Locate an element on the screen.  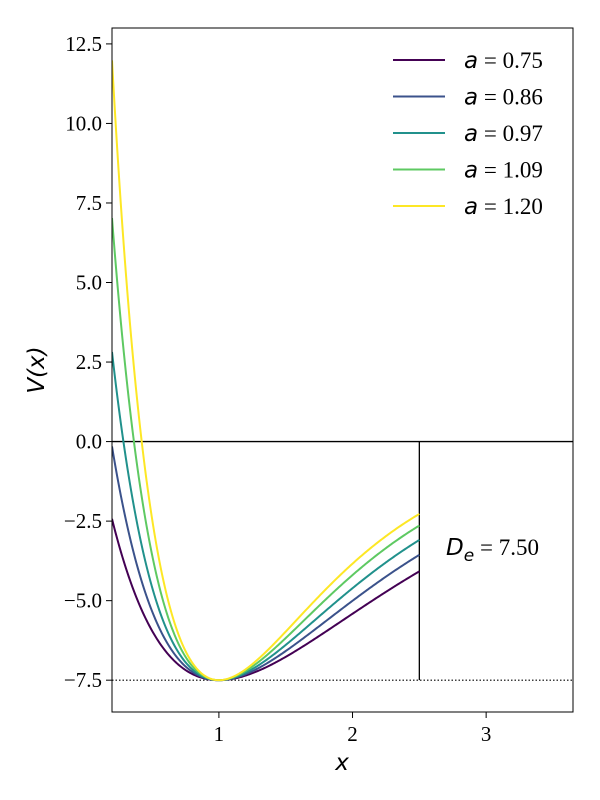
y-tick-label: 12.5 is located at coordinates (83, 44).